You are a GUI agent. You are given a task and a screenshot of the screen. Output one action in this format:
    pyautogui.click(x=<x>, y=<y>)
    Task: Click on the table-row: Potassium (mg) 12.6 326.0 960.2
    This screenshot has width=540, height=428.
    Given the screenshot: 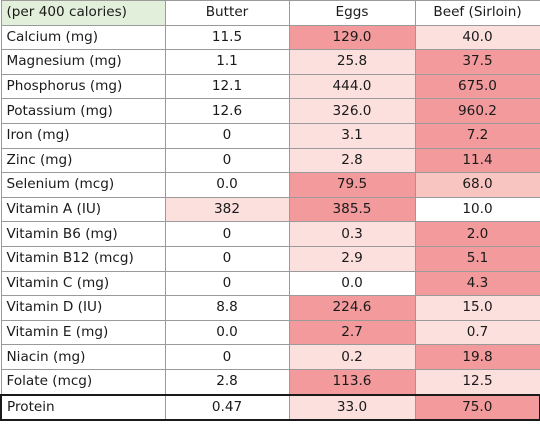 What is the action you would take?
    pyautogui.click(x=270, y=111)
    